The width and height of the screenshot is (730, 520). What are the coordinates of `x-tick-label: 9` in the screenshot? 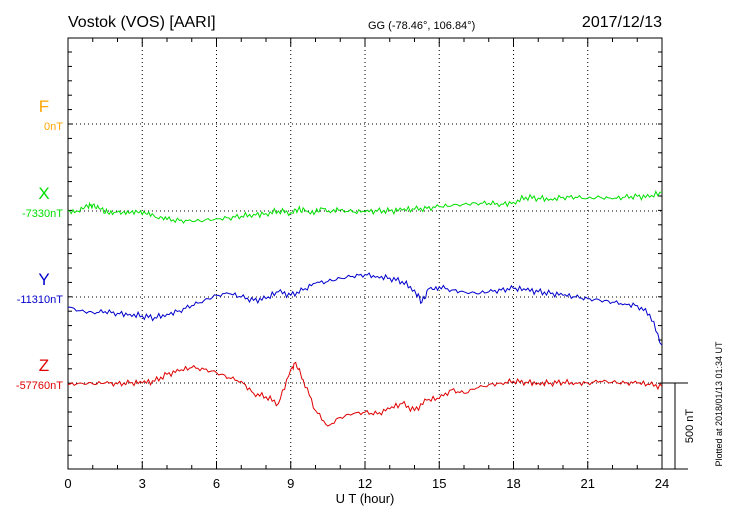 It's located at (290, 483).